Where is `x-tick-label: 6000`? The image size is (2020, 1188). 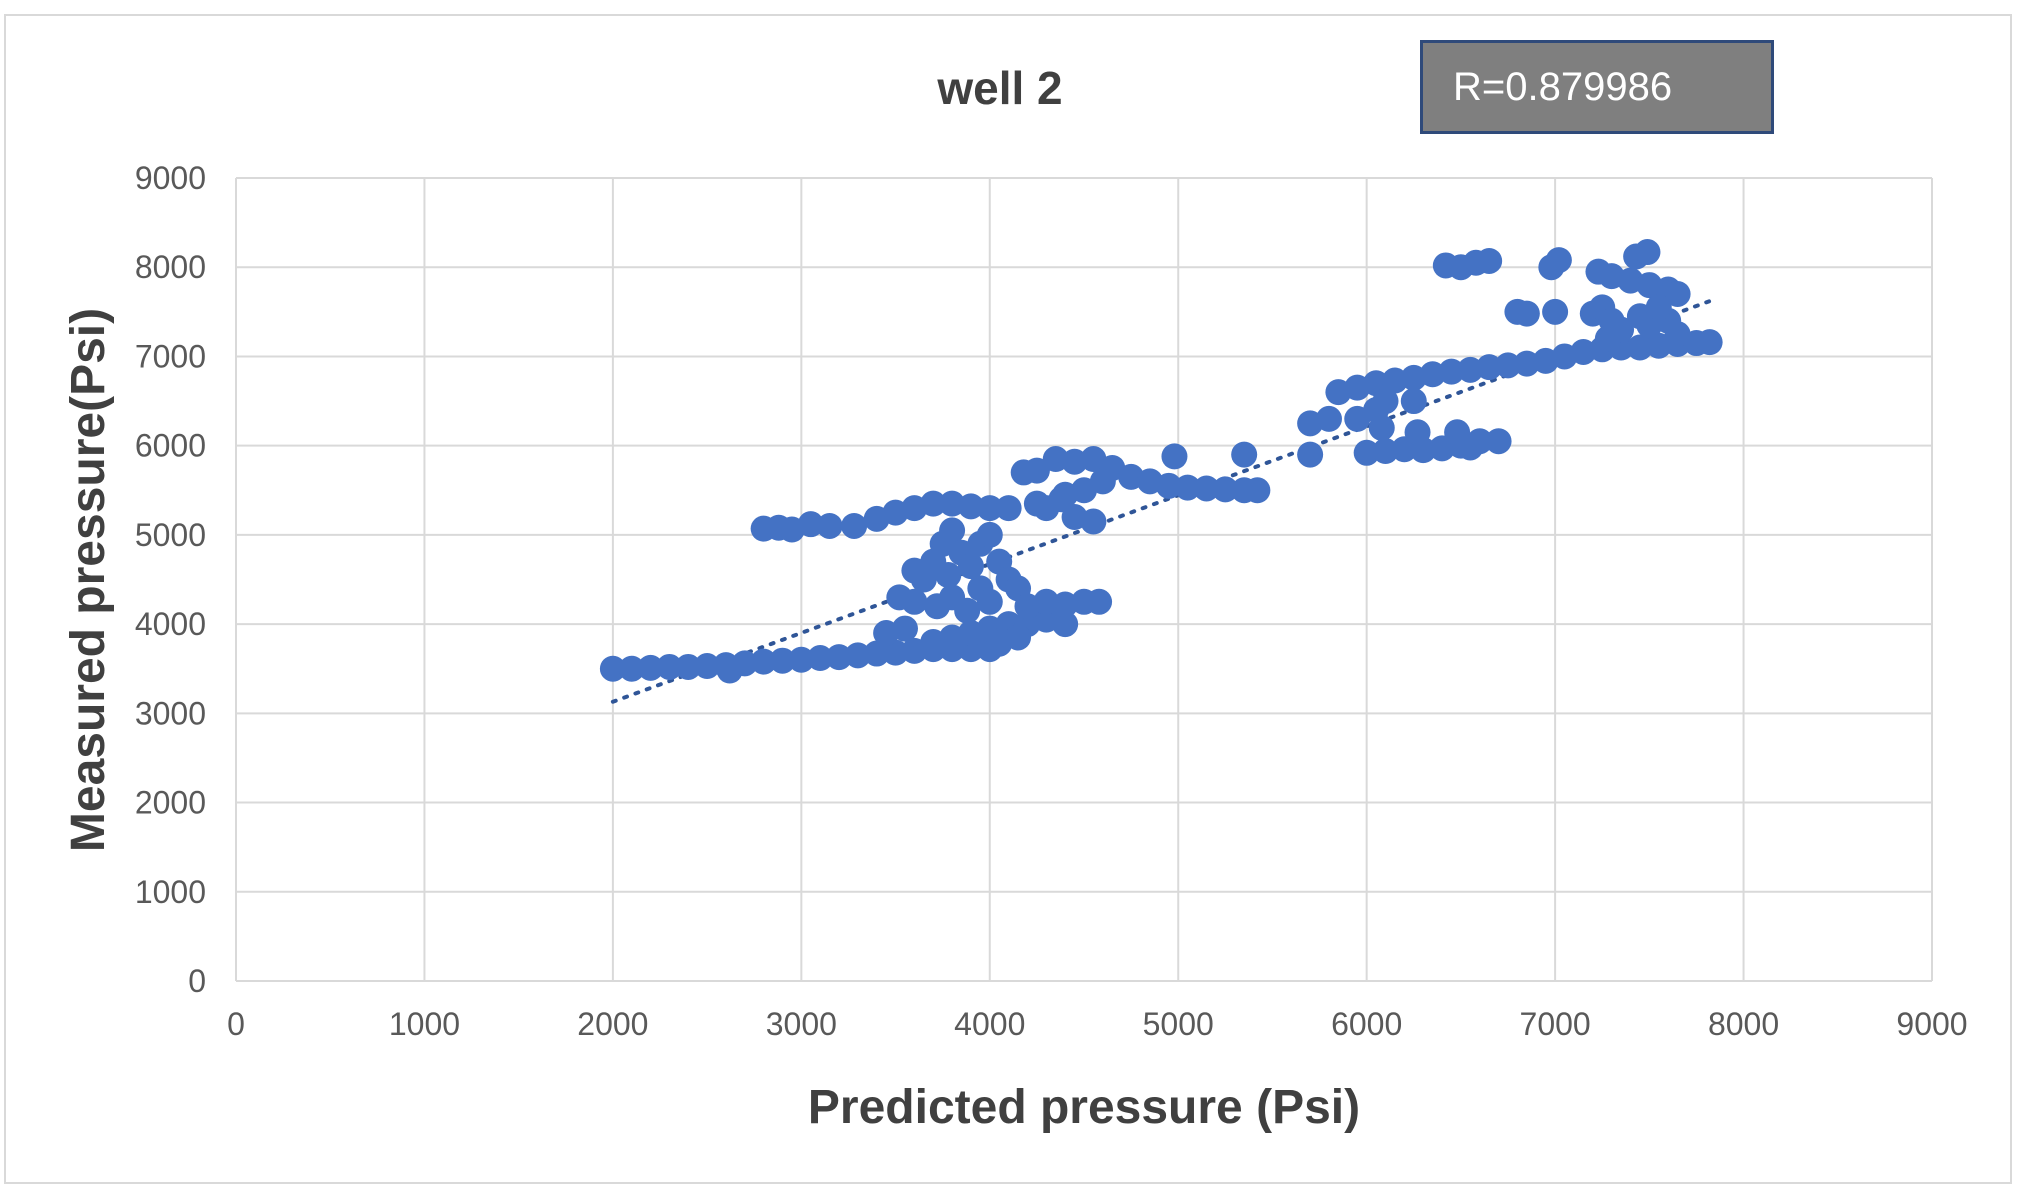 x-tick-label: 6000 is located at coordinates (1366, 1024).